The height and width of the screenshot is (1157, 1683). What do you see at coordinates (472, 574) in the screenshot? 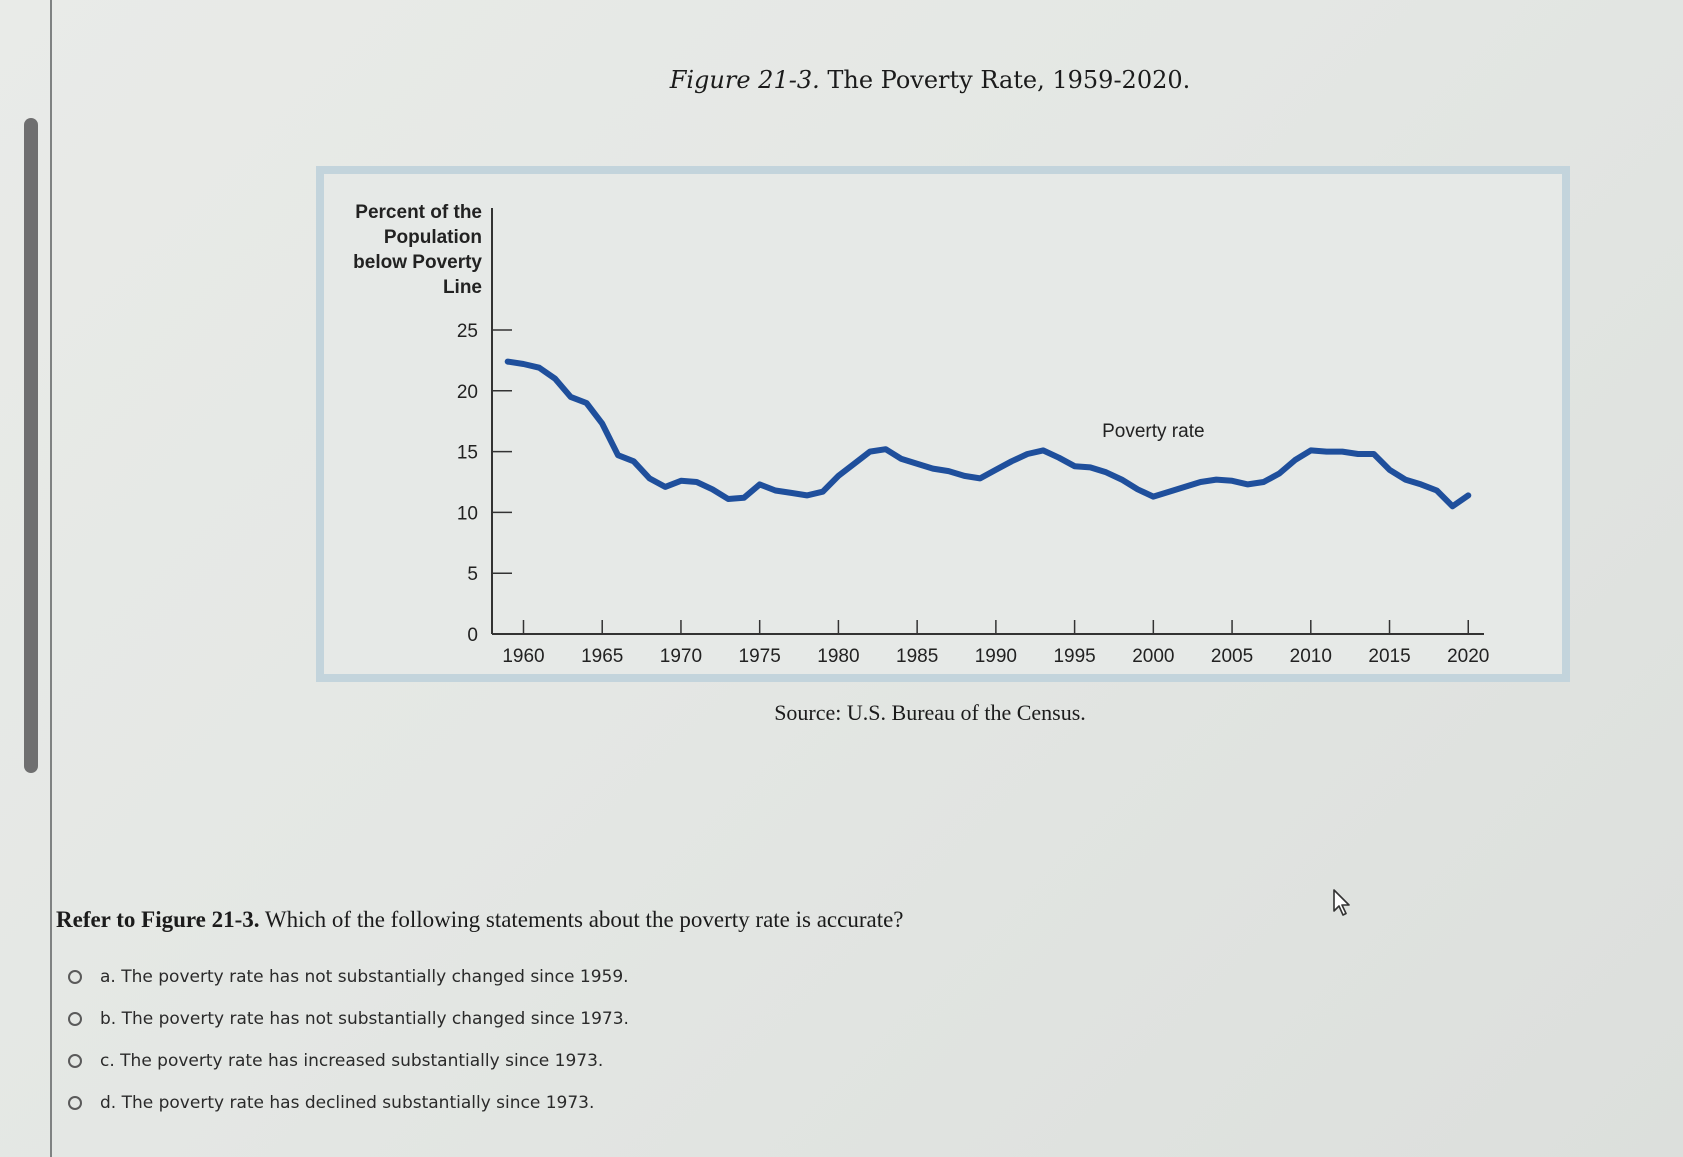
I see `y-tick-label: 5` at bounding box center [472, 574].